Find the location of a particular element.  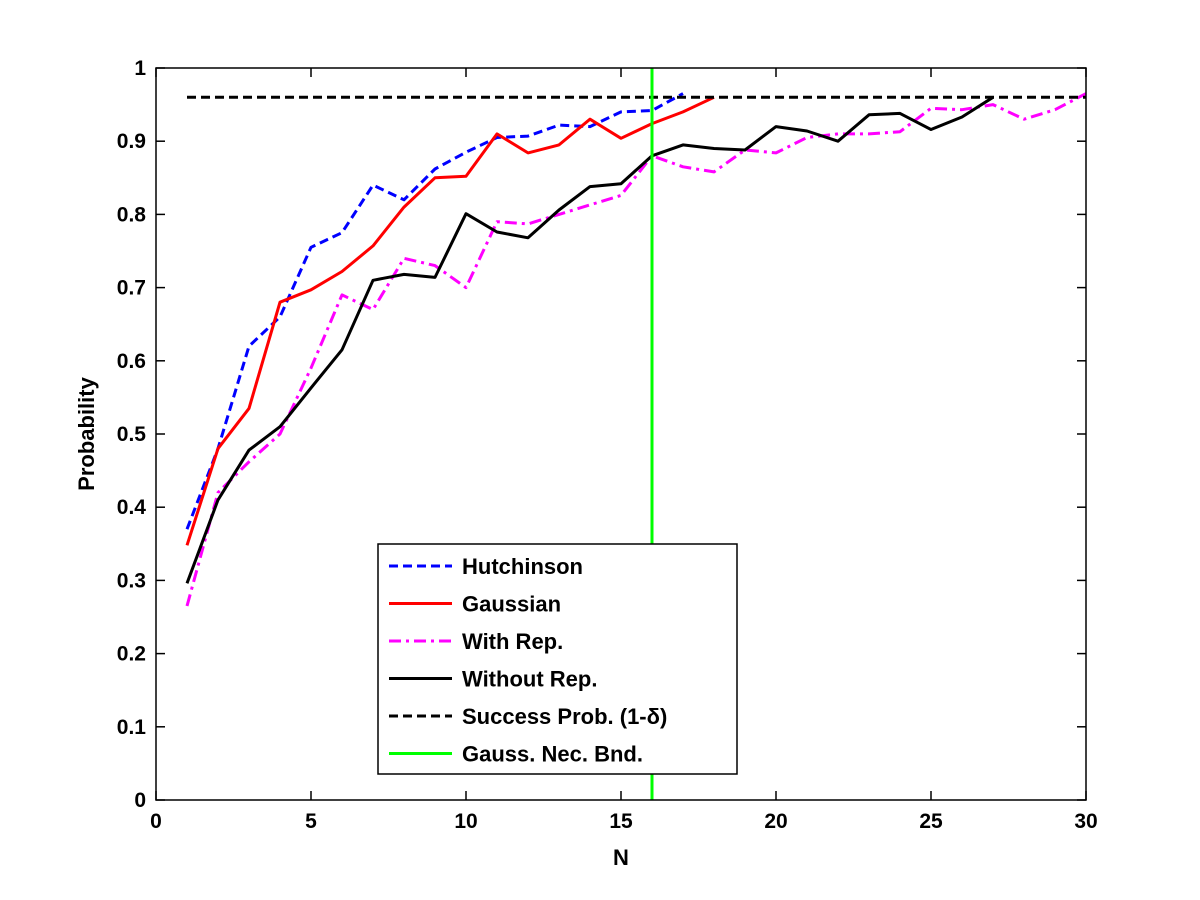

x-tick-label: 10 is located at coordinates (465, 821).